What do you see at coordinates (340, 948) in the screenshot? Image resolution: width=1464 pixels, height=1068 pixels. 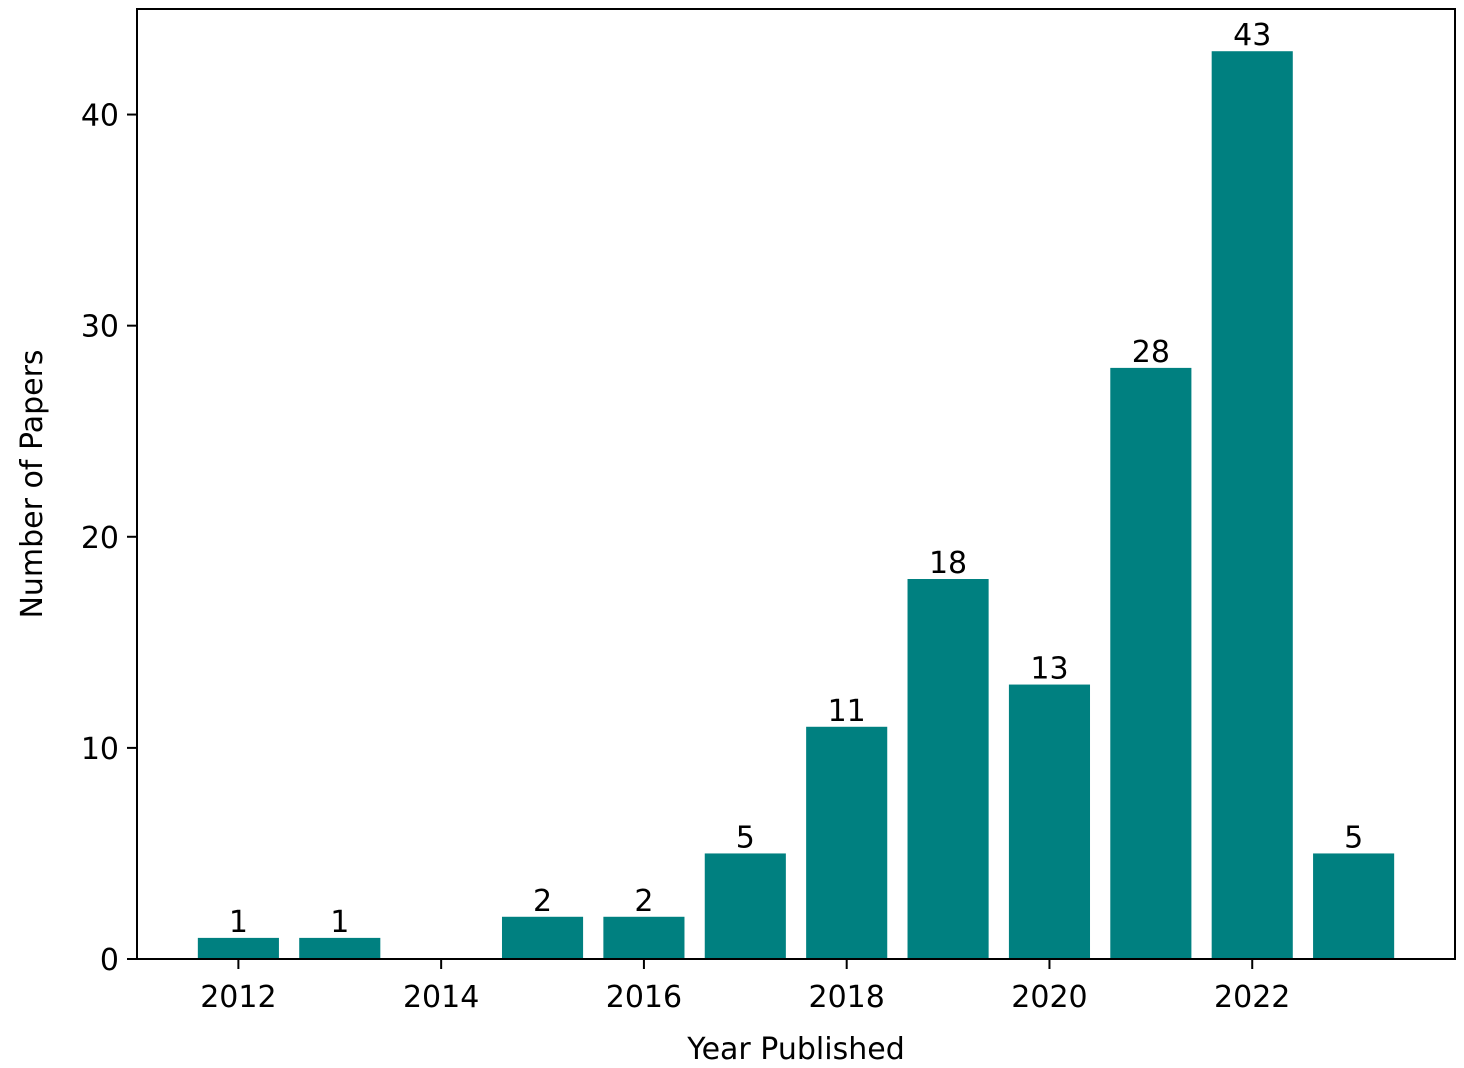 I see `bar-2013` at bounding box center [340, 948].